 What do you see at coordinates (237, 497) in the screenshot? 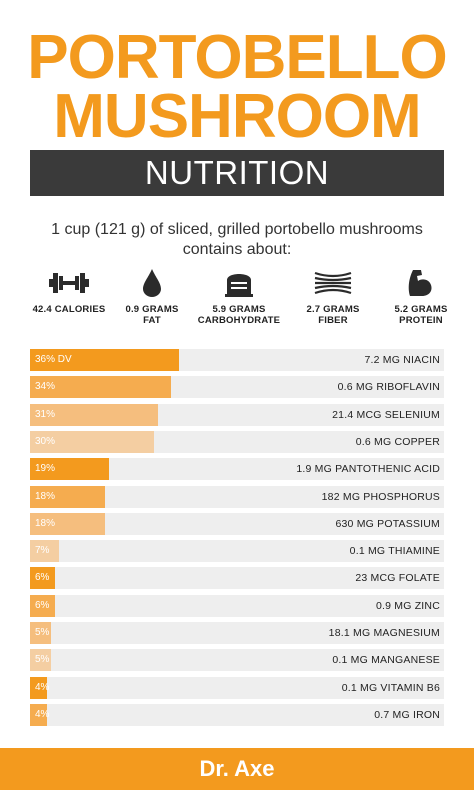
I see `chart-row: 18% 182 MG PHOSPHORUS` at bounding box center [237, 497].